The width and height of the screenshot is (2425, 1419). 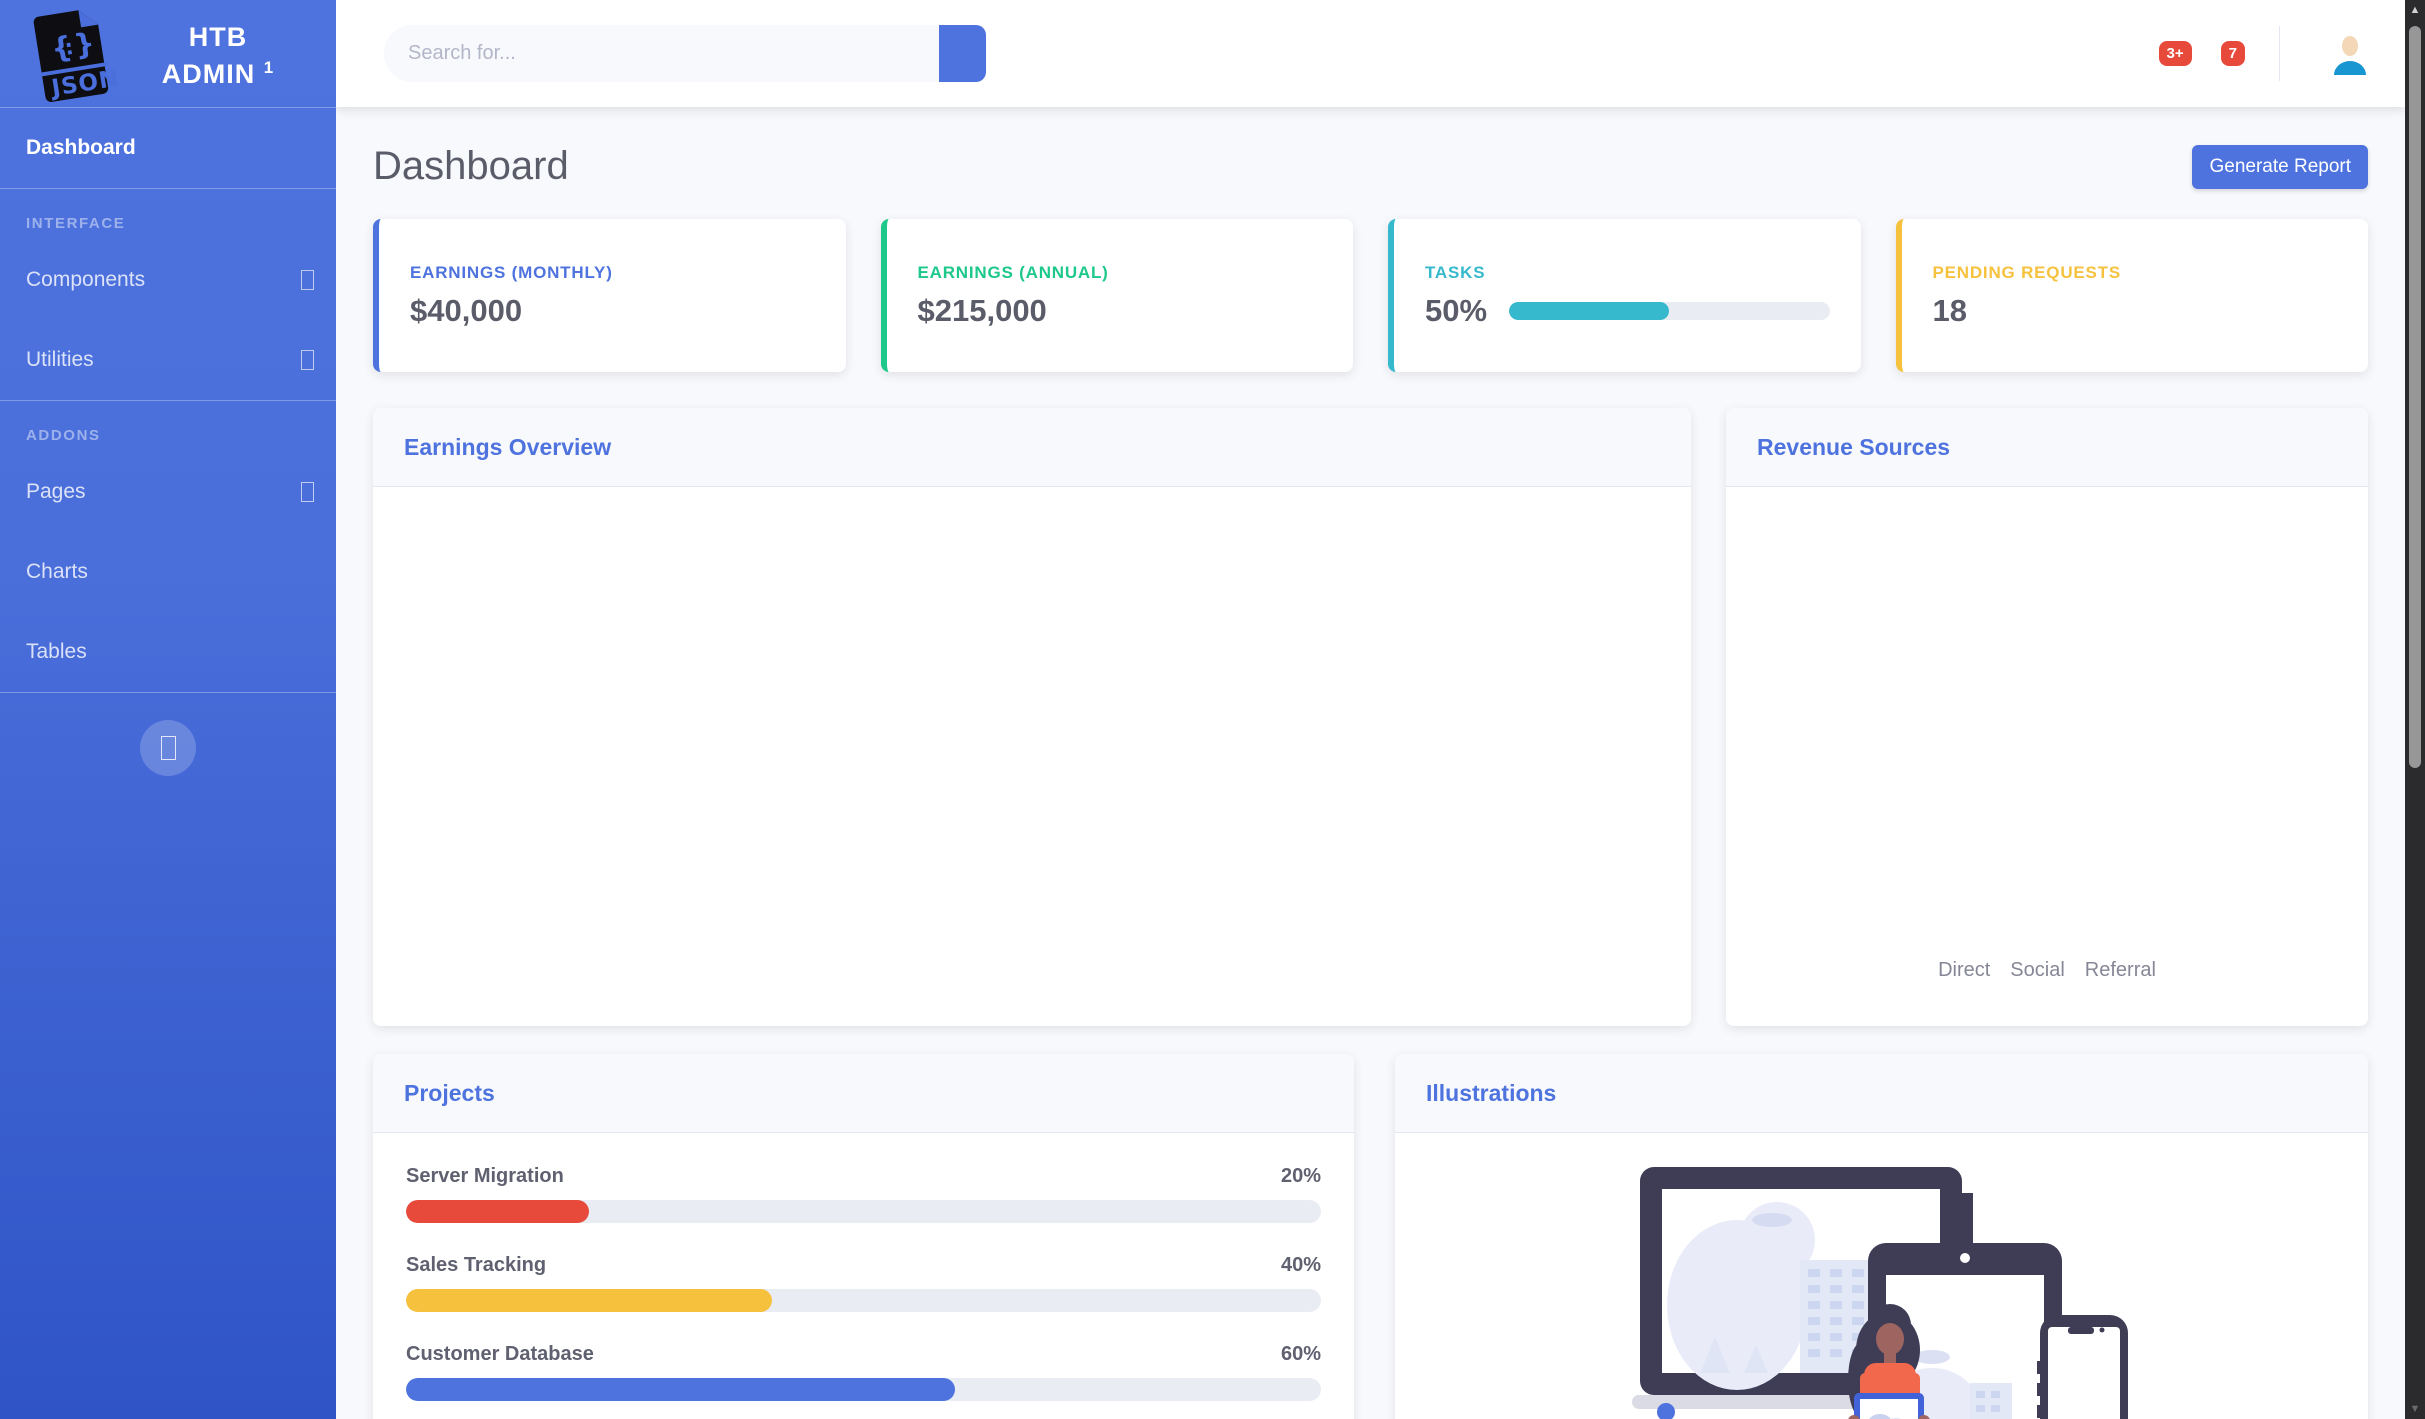 I want to click on illustrations-panel: Illustrations, so click(x=1881, y=1236).